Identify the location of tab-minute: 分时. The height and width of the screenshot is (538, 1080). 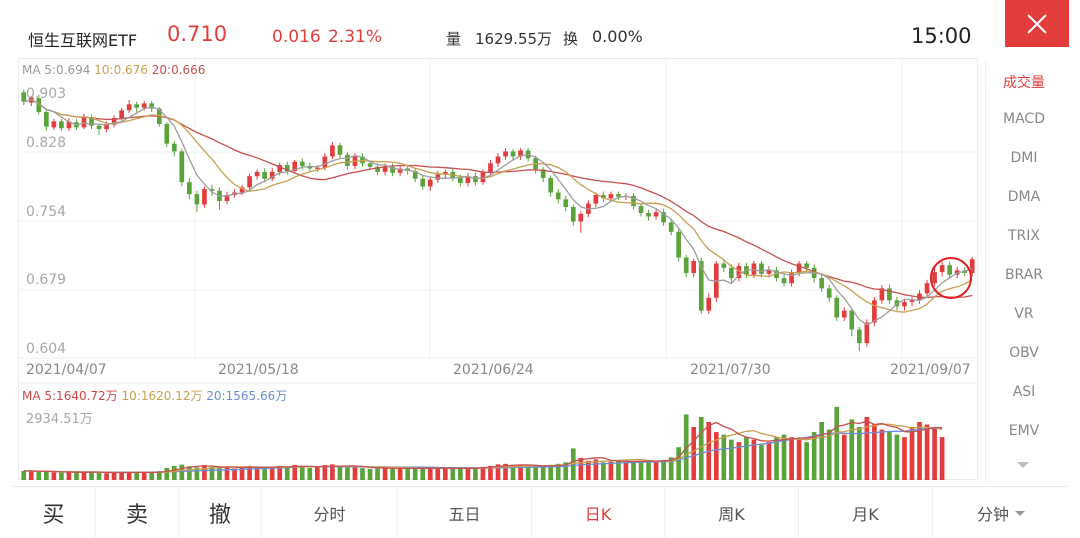
(330, 512).